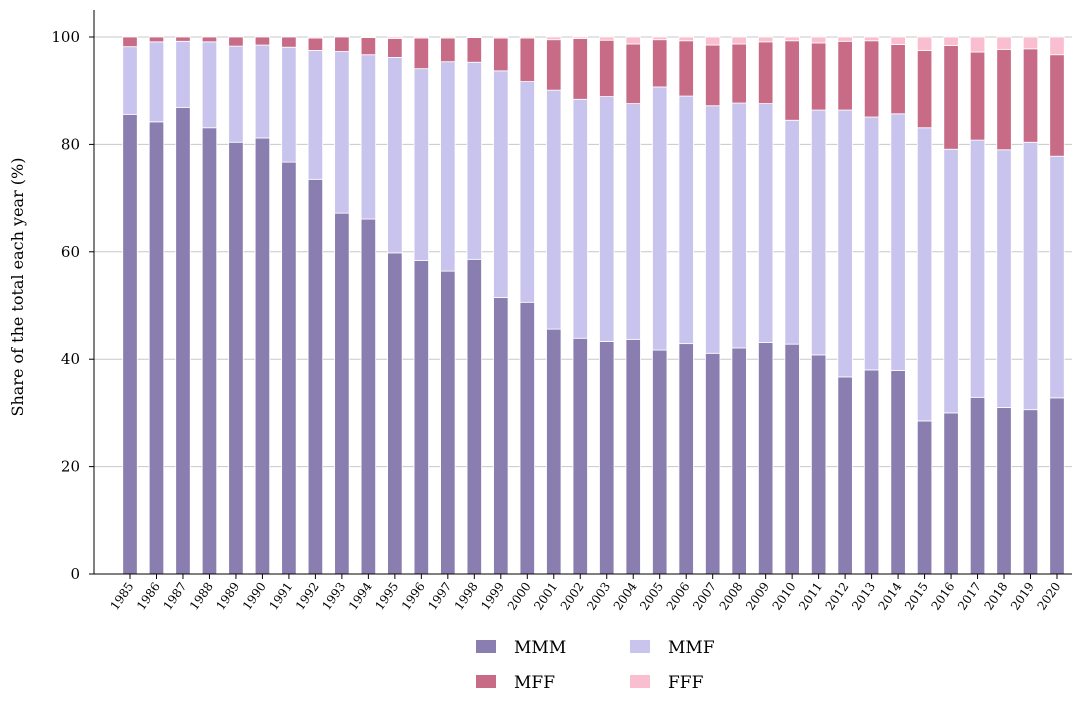  I want to click on bar-segment-mmm-1991, so click(289, 368).